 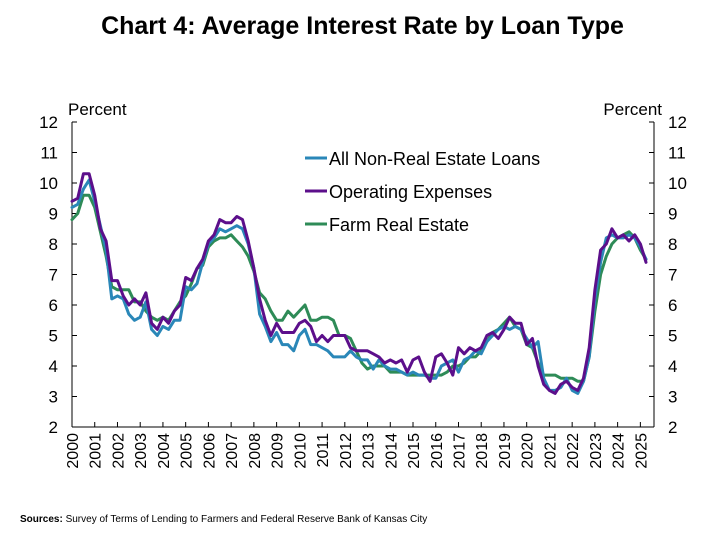 What do you see at coordinates (48, 122) in the screenshot?
I see `y-tick-label-left: 12` at bounding box center [48, 122].